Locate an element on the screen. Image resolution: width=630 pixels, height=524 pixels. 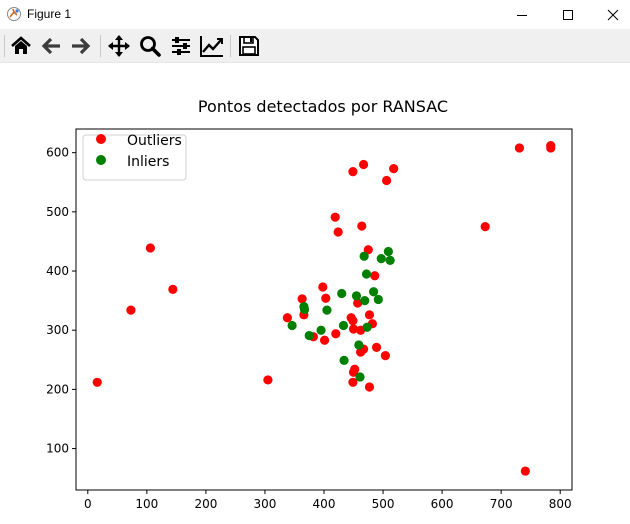
close-button is located at coordinates (610, 14).